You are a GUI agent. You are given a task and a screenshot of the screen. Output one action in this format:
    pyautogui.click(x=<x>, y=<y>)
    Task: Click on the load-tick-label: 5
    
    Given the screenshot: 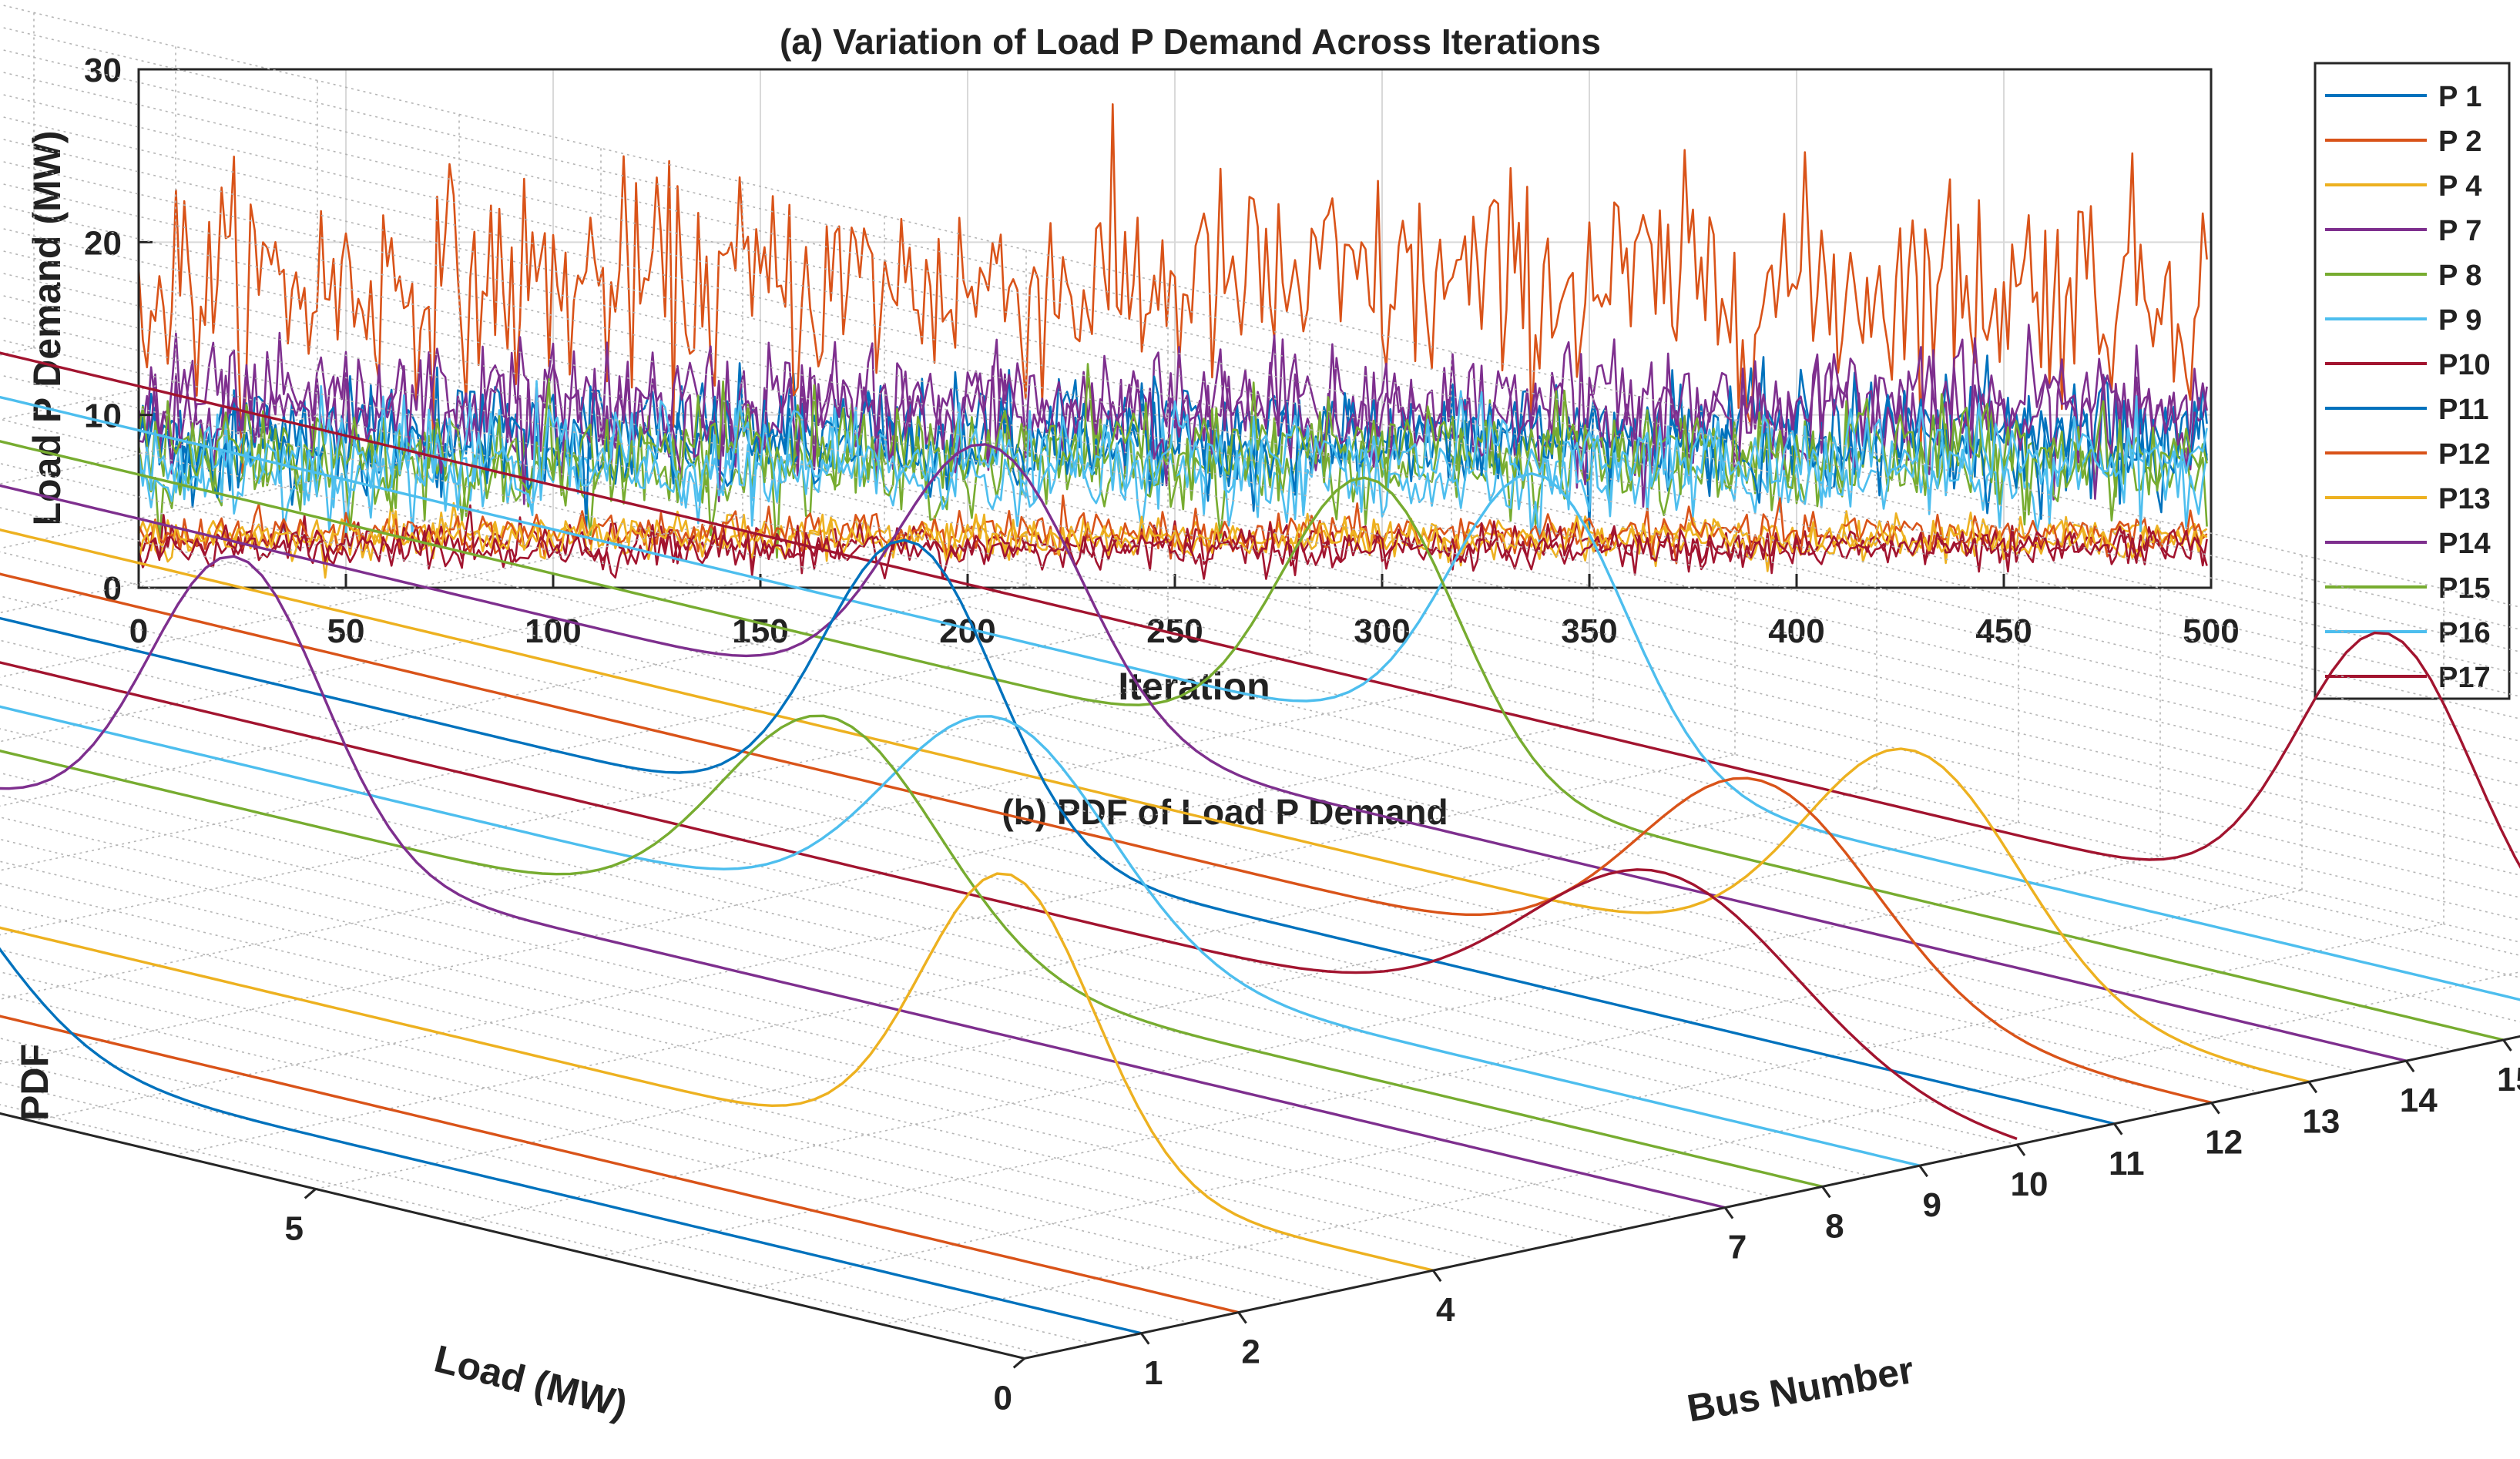 What is the action you would take?
    pyautogui.click(x=293, y=1228)
    